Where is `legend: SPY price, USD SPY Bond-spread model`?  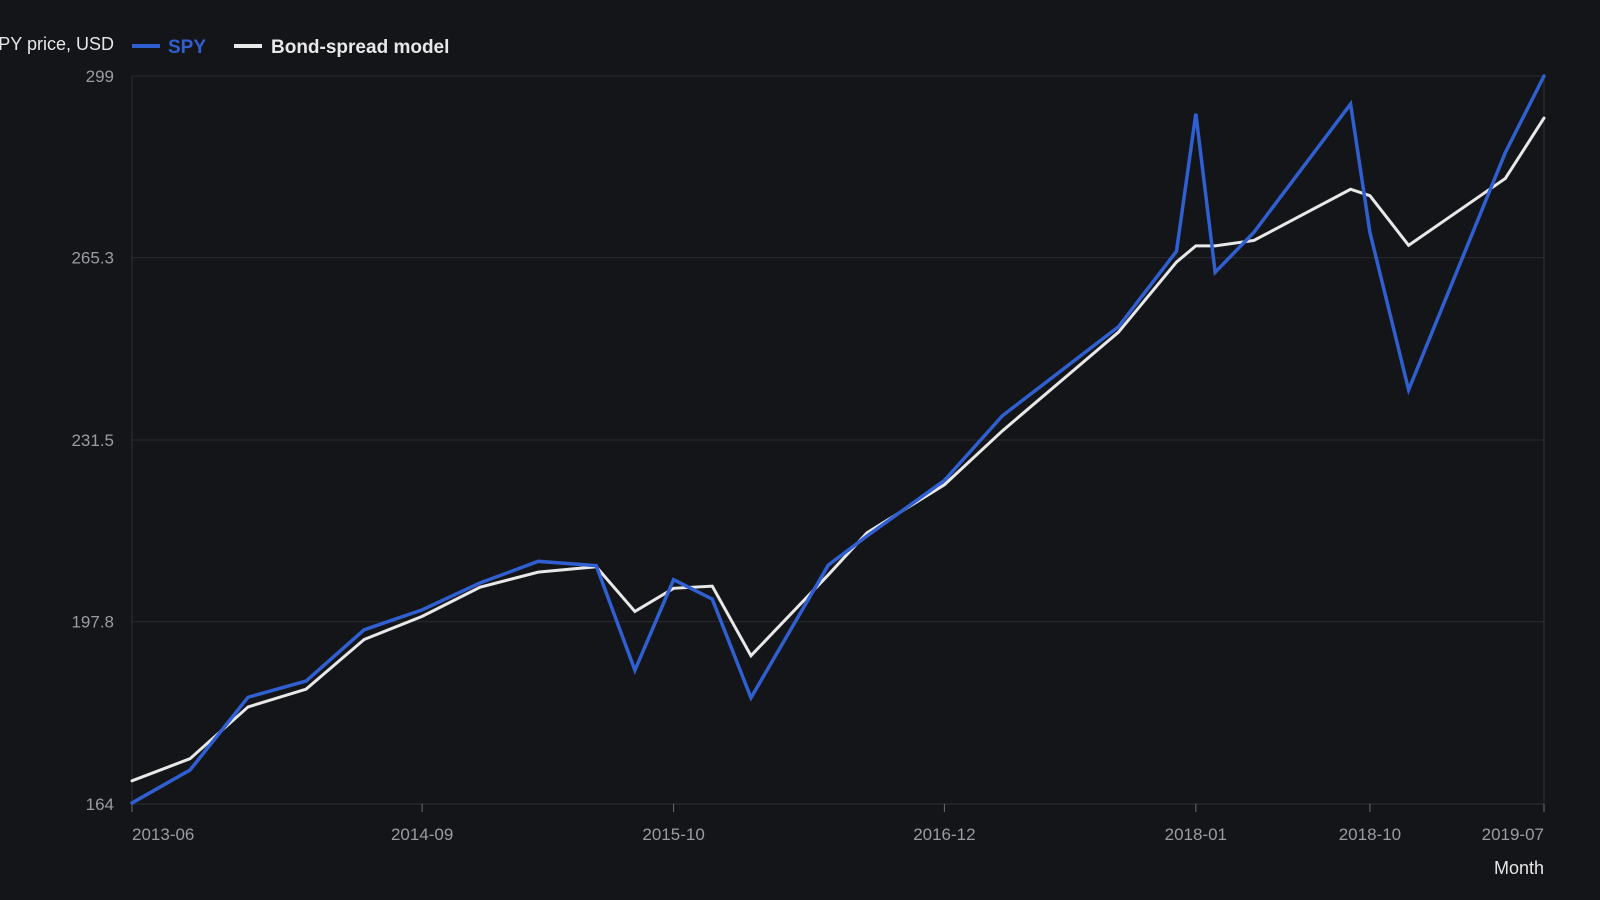 legend: SPY price, USD SPY Bond-spread model is located at coordinates (224, 46).